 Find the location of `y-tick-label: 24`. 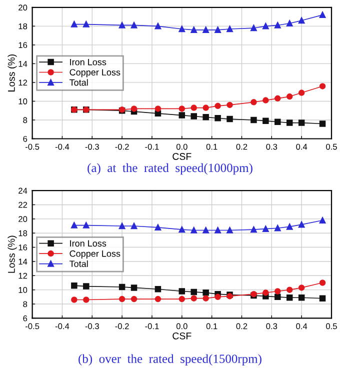

y-tick-label: 24 is located at coordinates (23, 191).